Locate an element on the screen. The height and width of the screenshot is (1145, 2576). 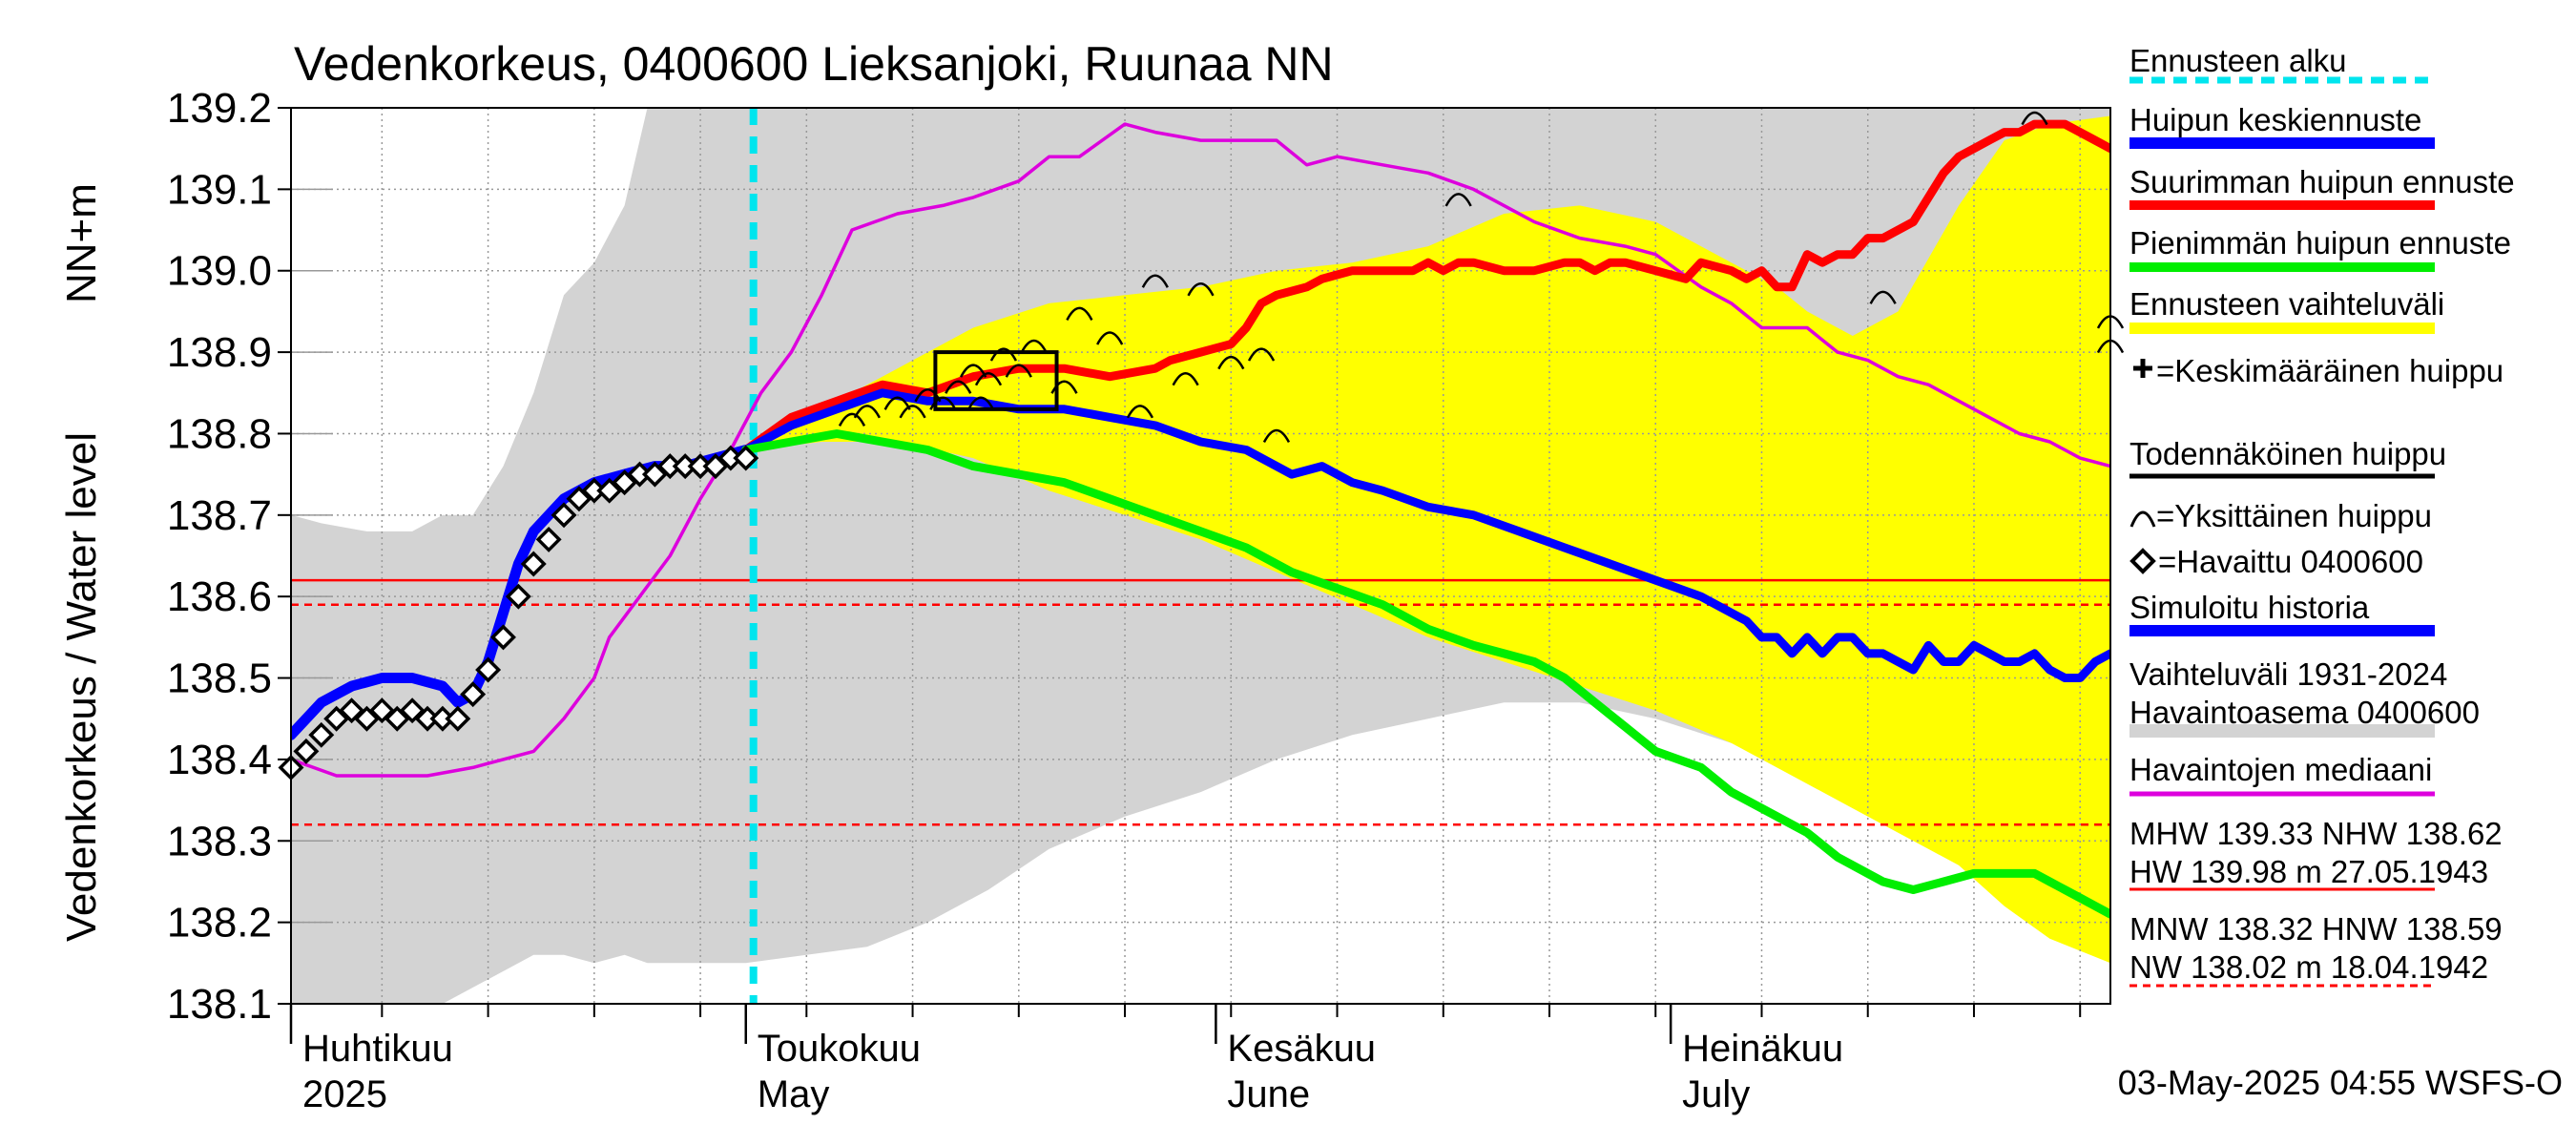
y-tick-label: 138.1 is located at coordinates (219, 1005).